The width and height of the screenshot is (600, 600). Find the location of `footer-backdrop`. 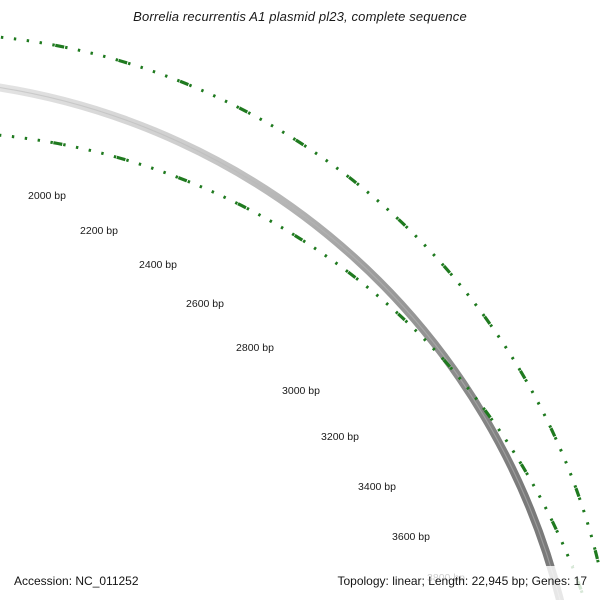

footer-backdrop is located at coordinates (300, 583).